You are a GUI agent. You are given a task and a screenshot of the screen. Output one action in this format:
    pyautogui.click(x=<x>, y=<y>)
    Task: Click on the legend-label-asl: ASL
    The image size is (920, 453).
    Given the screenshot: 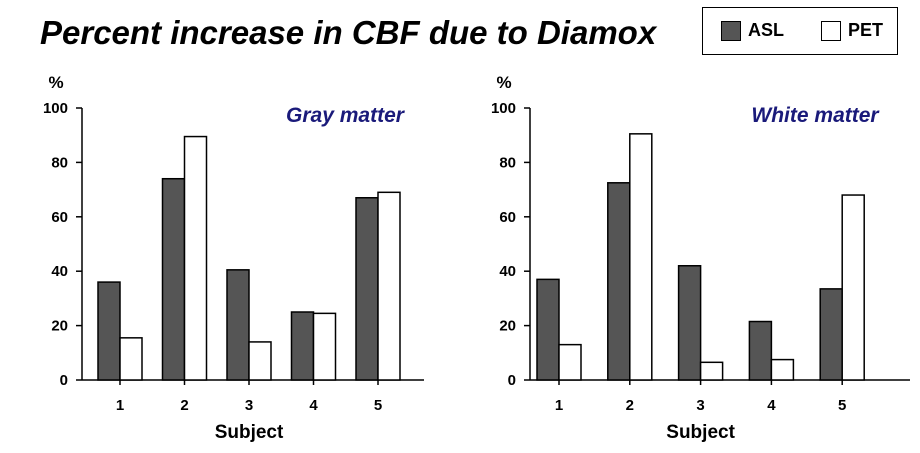 What is the action you would take?
    pyautogui.click(x=766, y=30)
    